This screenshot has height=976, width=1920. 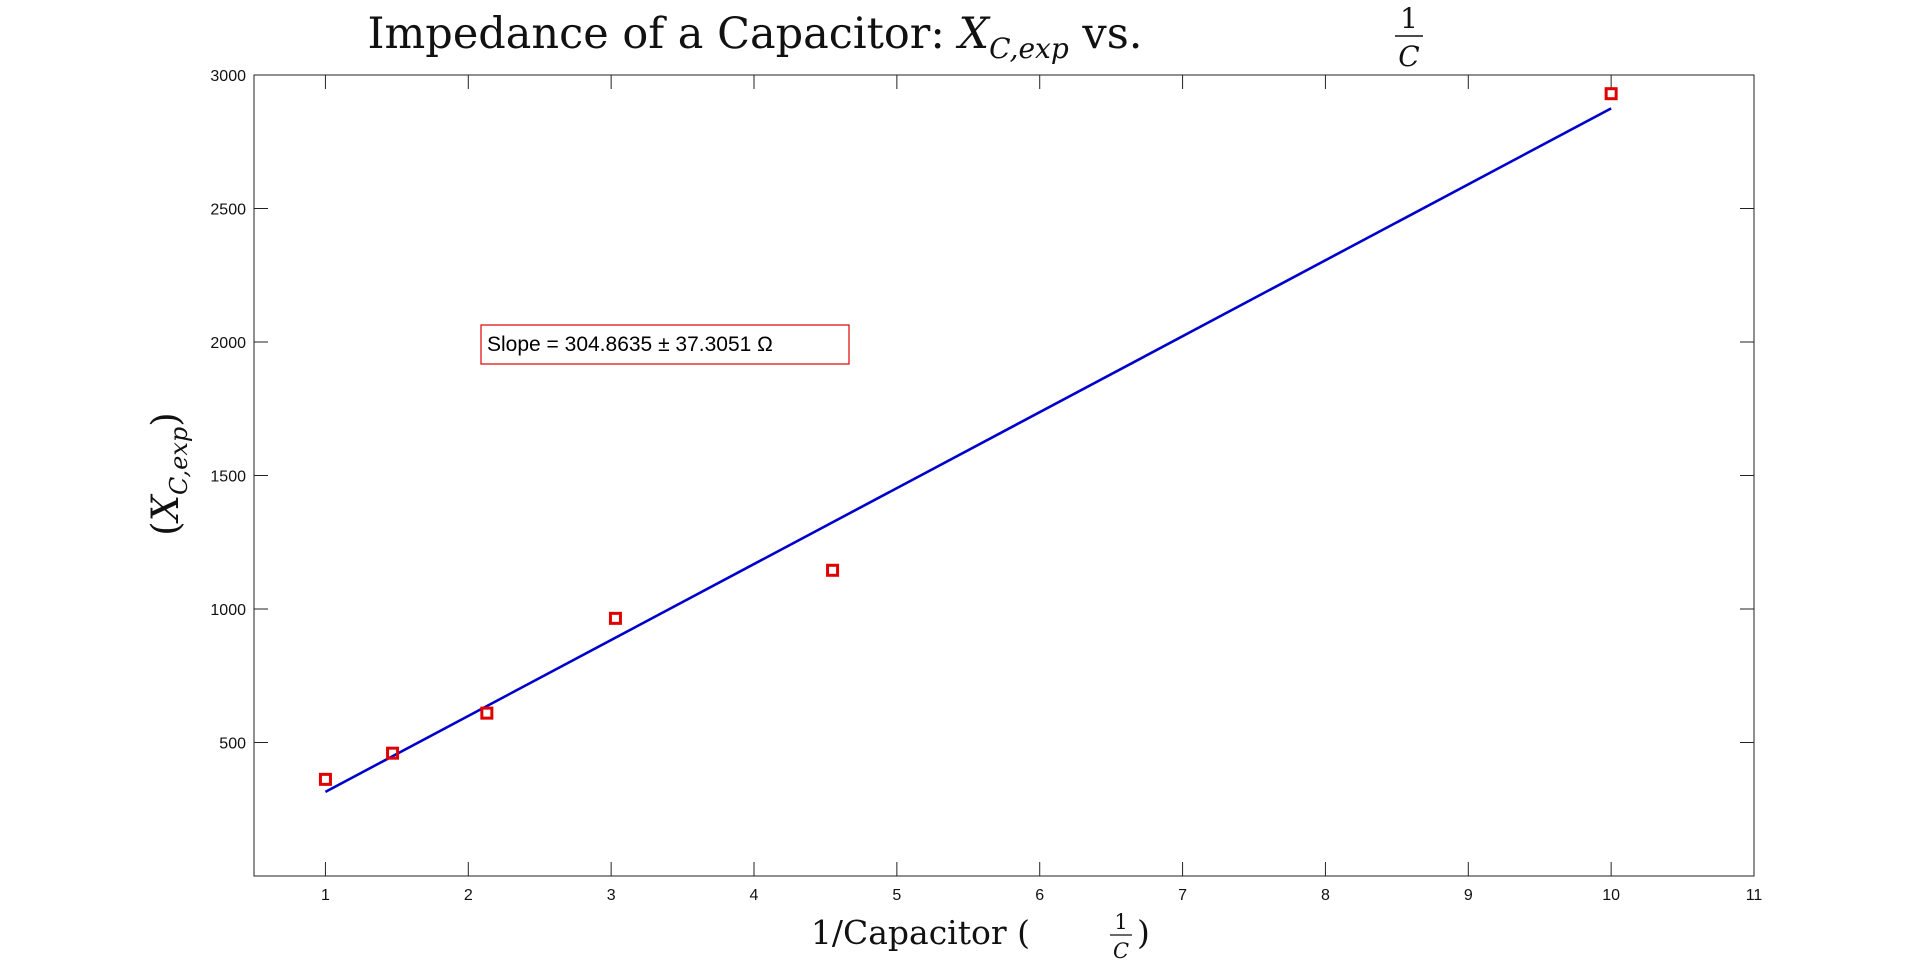 I want to click on x-tick-label: 11, so click(x=1754, y=895).